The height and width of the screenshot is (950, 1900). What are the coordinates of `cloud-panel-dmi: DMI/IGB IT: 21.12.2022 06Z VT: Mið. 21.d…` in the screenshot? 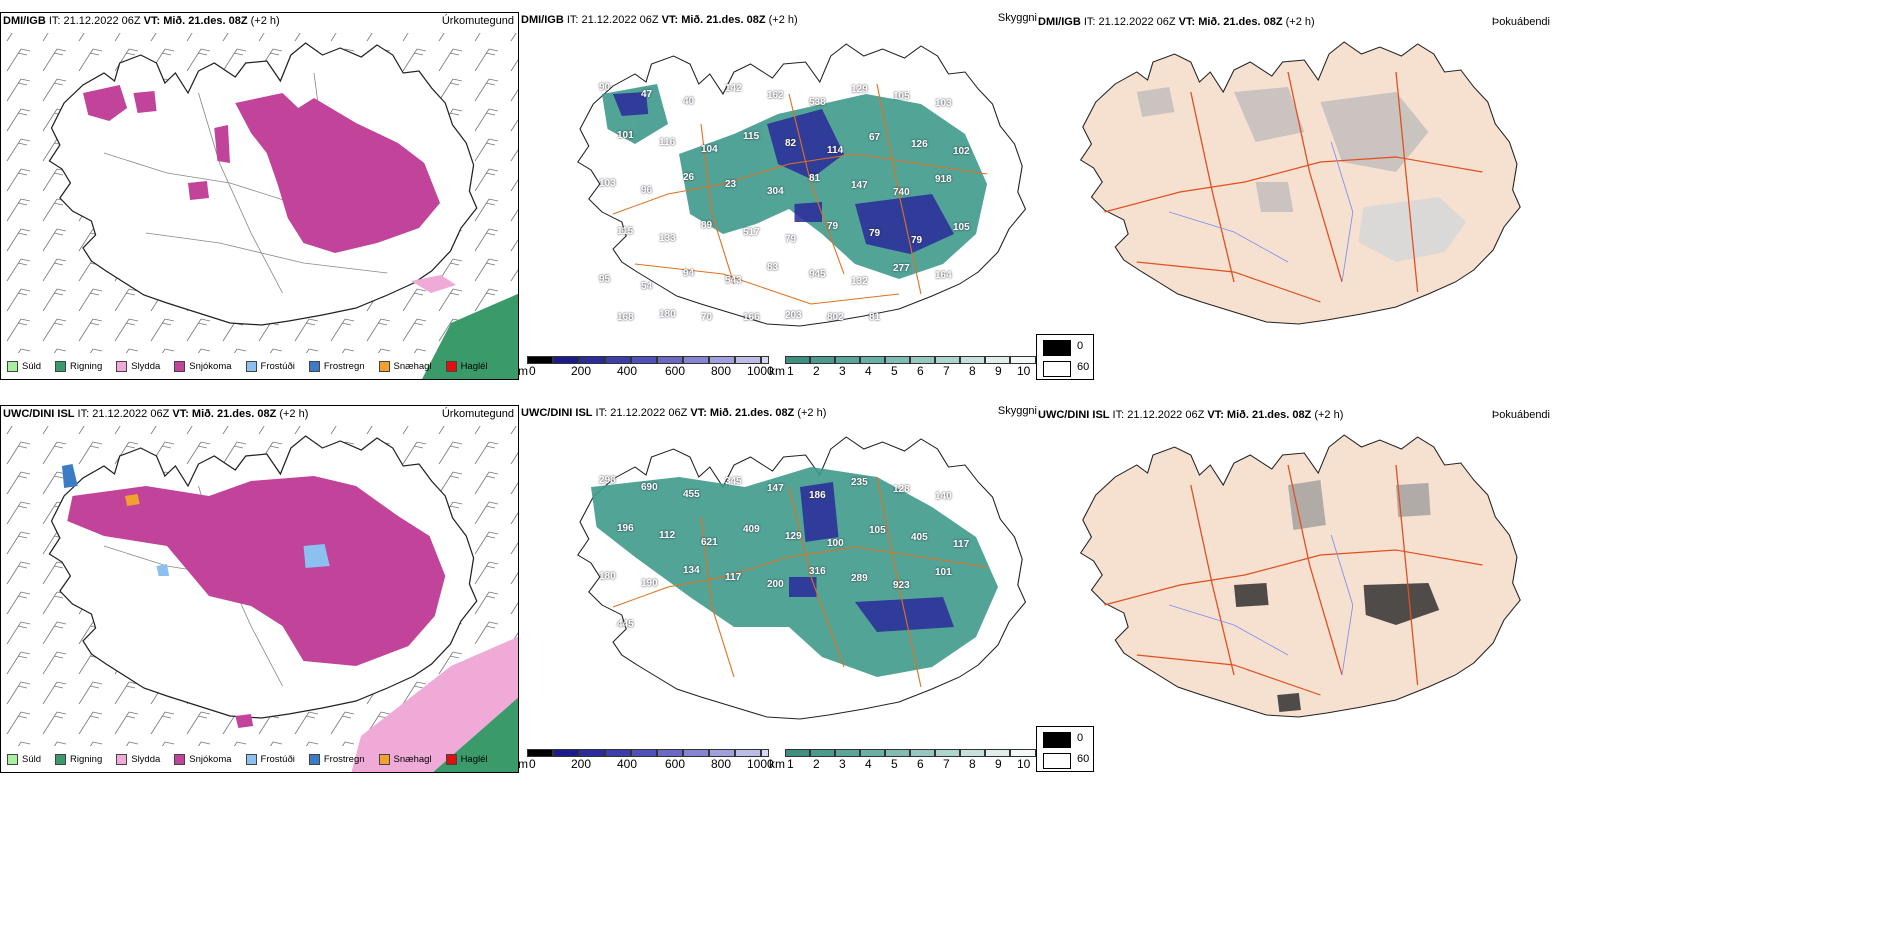 It's located at (779, 196).